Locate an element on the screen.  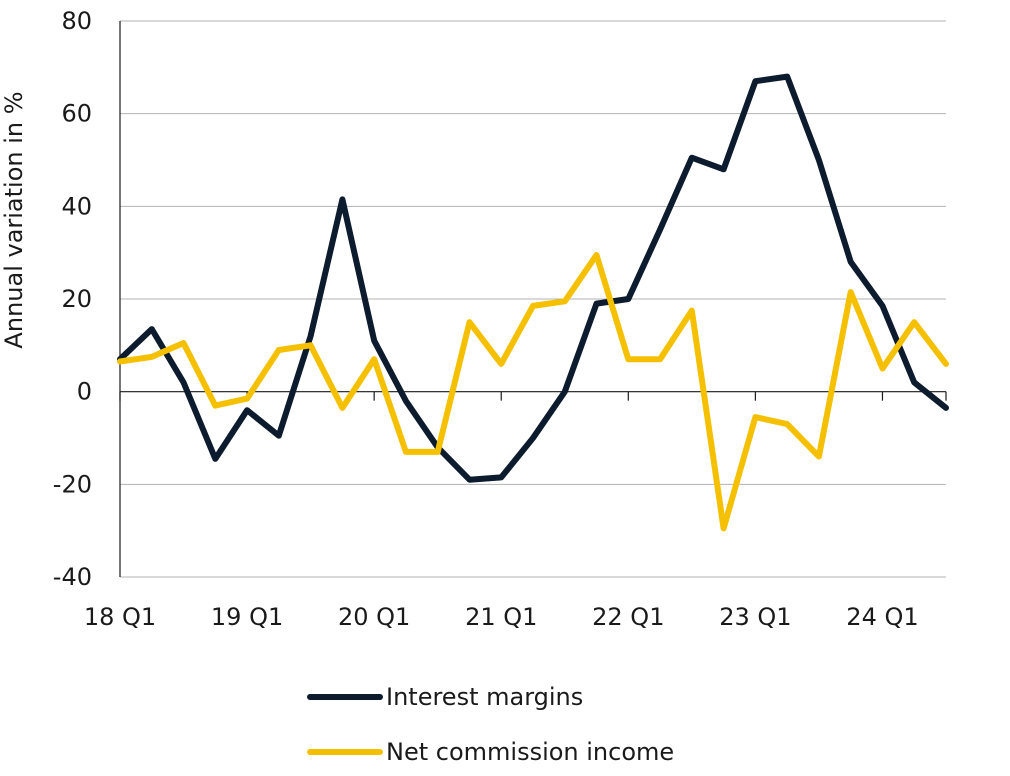
y-tick-label: -20 is located at coordinates (72, 484).